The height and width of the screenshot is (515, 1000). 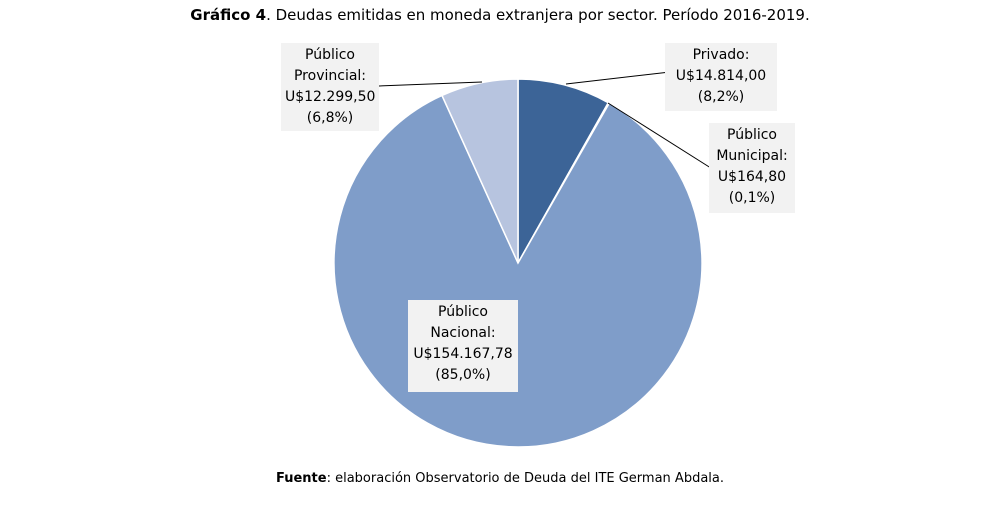 What do you see at coordinates (479, 171) in the screenshot?
I see `pie-slice-público-provincial` at bounding box center [479, 171].